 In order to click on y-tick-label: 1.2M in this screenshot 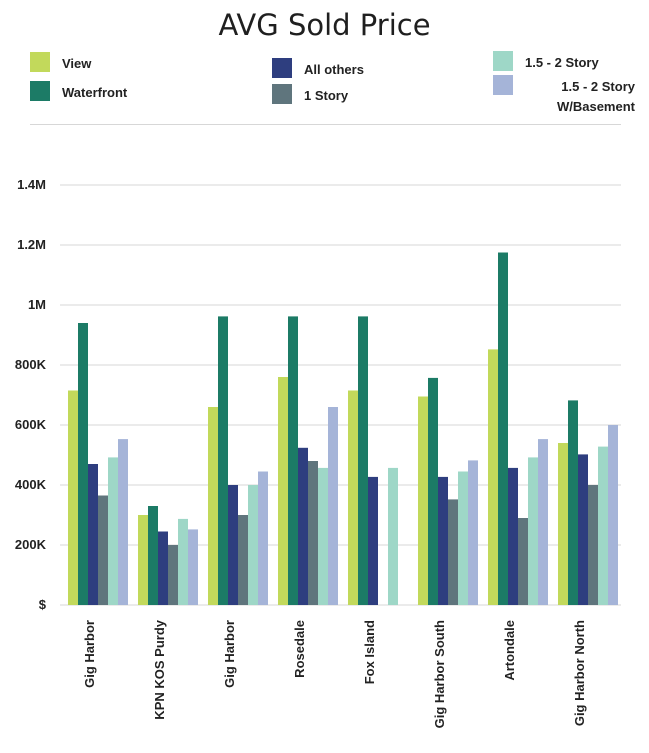, I will do `click(31, 244)`.